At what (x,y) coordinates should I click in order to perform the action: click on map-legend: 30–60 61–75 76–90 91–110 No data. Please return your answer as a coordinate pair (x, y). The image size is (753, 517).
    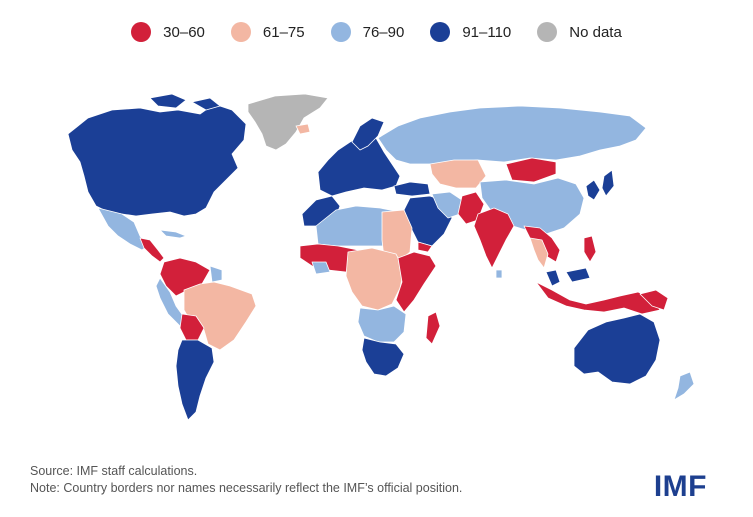
    Looking at the image, I should click on (376, 32).